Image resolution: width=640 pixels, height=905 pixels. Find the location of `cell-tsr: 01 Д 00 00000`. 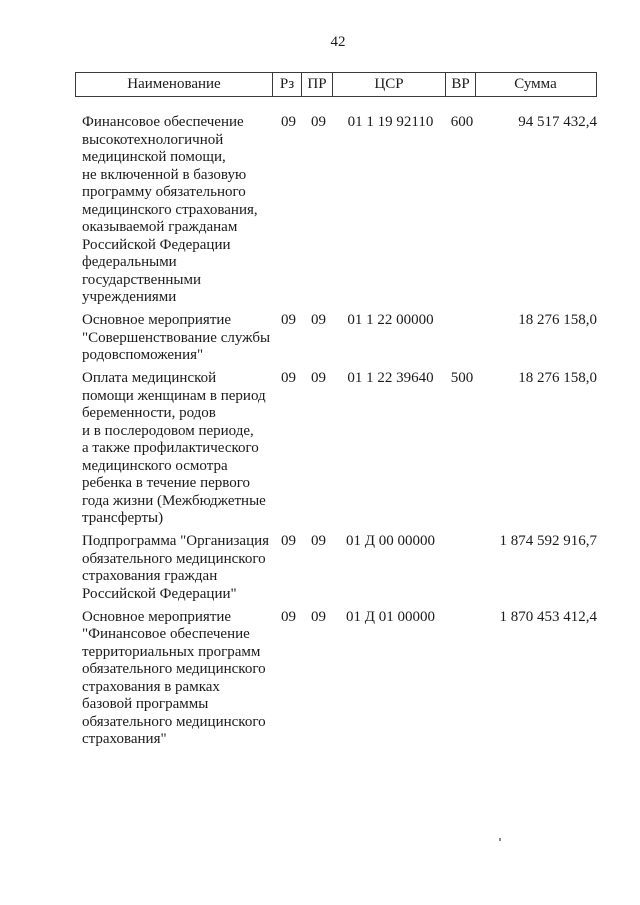

cell-tsr: 01 Д 00 00000 is located at coordinates (390, 541).